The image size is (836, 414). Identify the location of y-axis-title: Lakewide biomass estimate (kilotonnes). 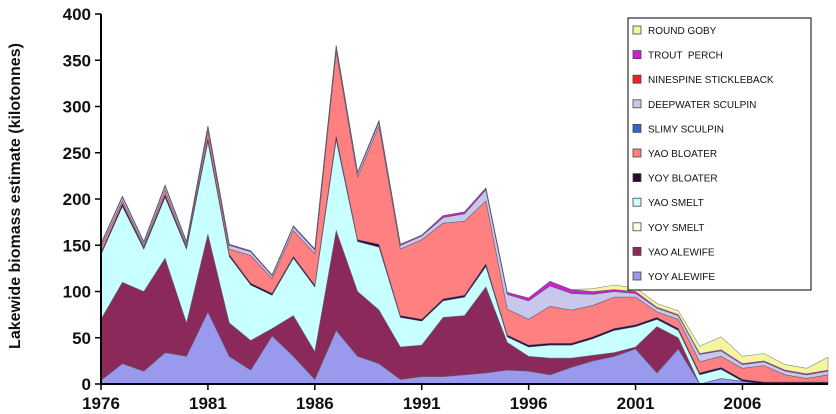
(15, 196).